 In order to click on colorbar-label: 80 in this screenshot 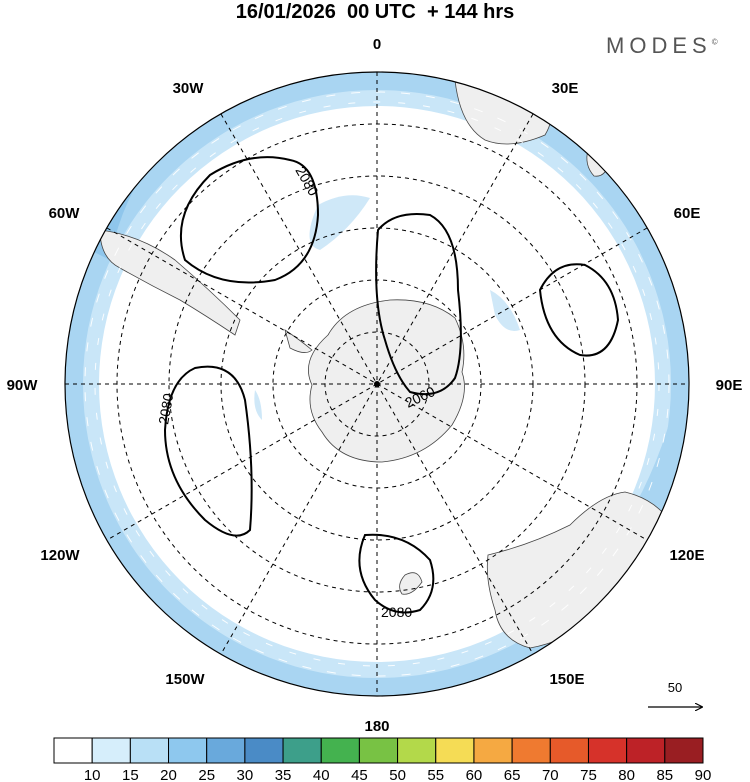, I will do `click(626, 774)`.